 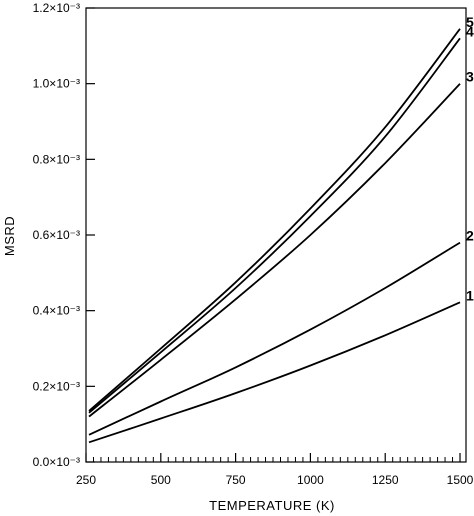 I want to click on y-tick-label: 0.8×10⁻³, so click(x=56, y=159).